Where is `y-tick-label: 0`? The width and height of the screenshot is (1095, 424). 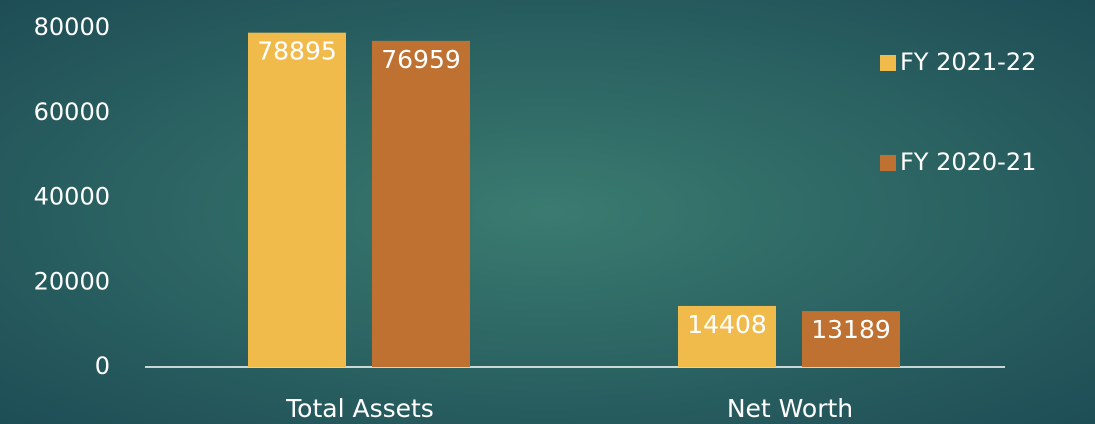
y-tick-label: 0 is located at coordinates (102, 366).